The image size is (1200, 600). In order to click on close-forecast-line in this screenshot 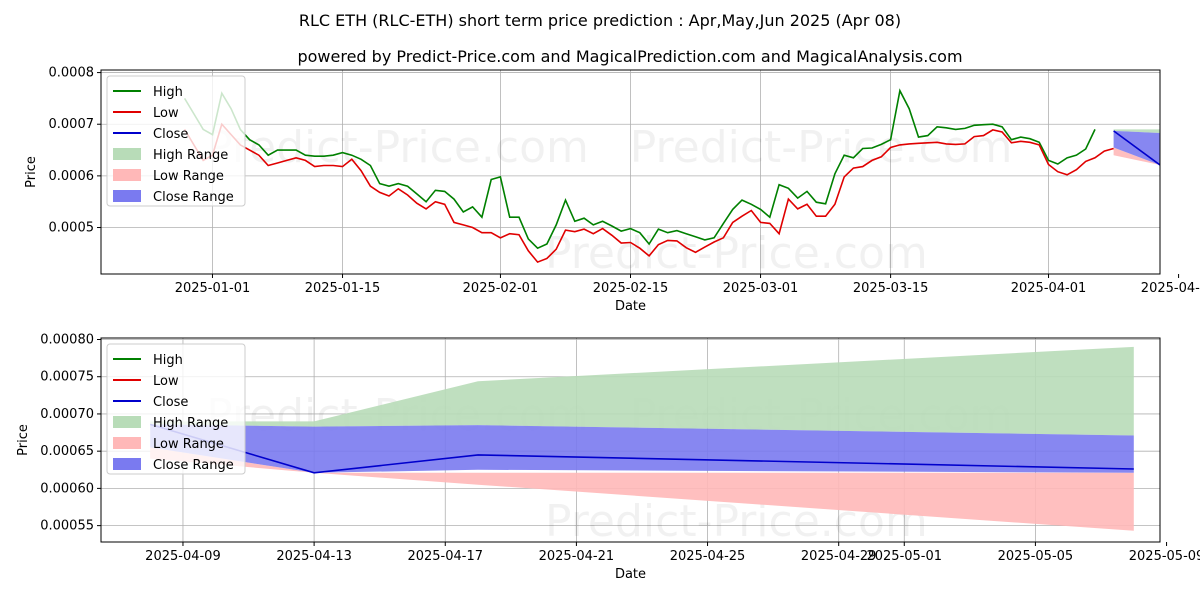, I will do `click(1136, 148)`.